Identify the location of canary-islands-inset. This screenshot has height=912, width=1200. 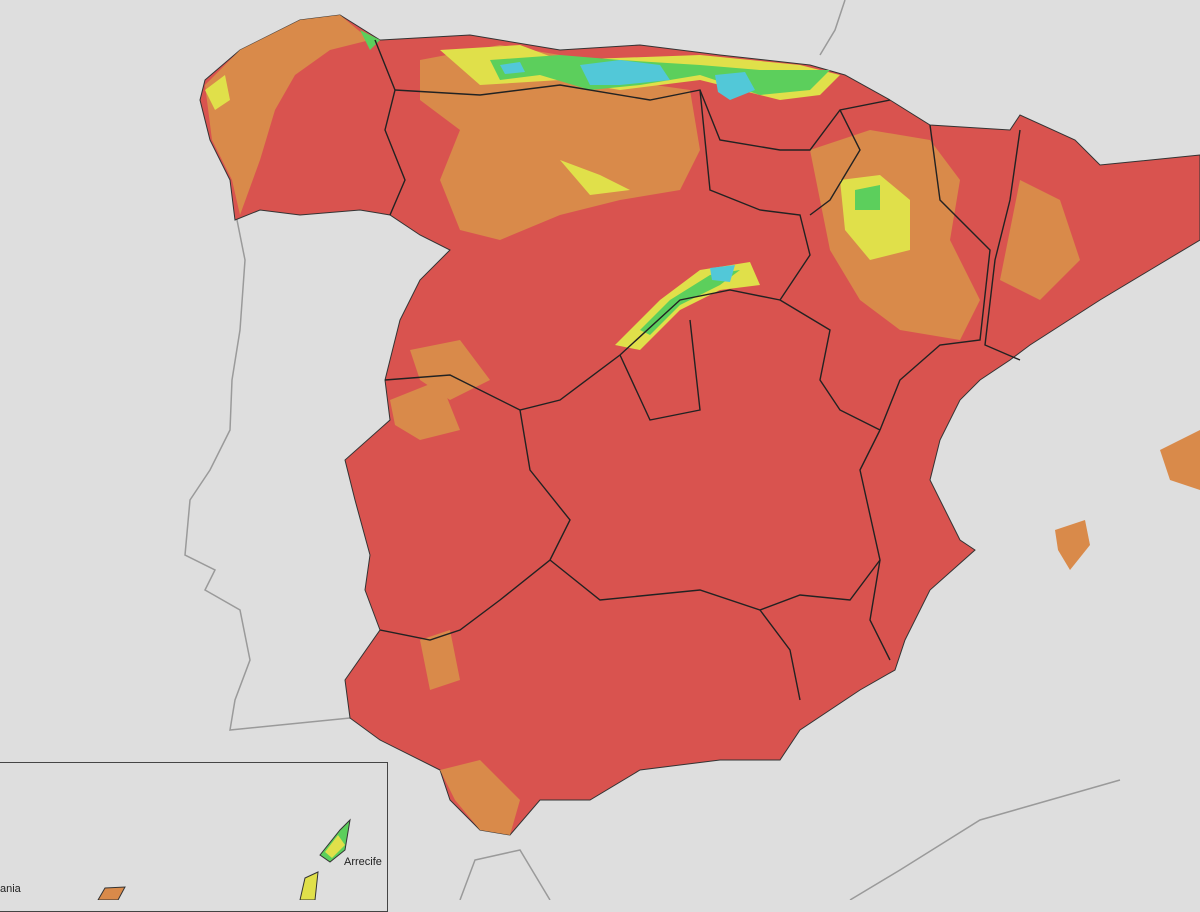
(194, 837).